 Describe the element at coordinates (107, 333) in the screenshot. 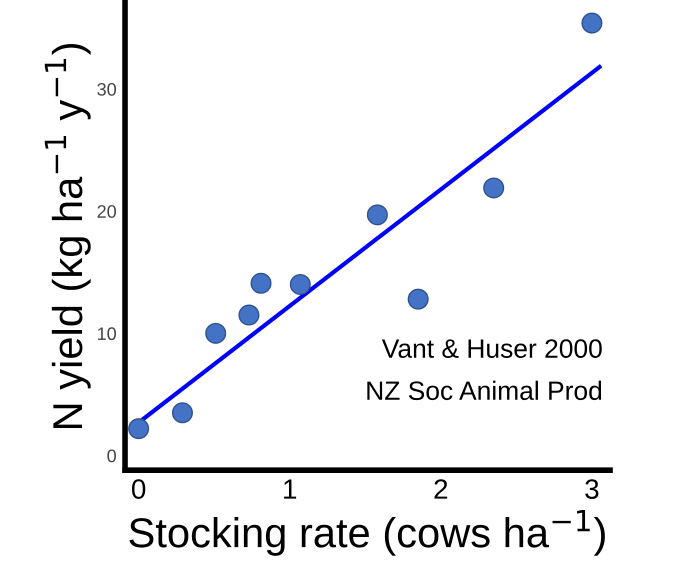

I see `y-tick-label: 10` at that location.